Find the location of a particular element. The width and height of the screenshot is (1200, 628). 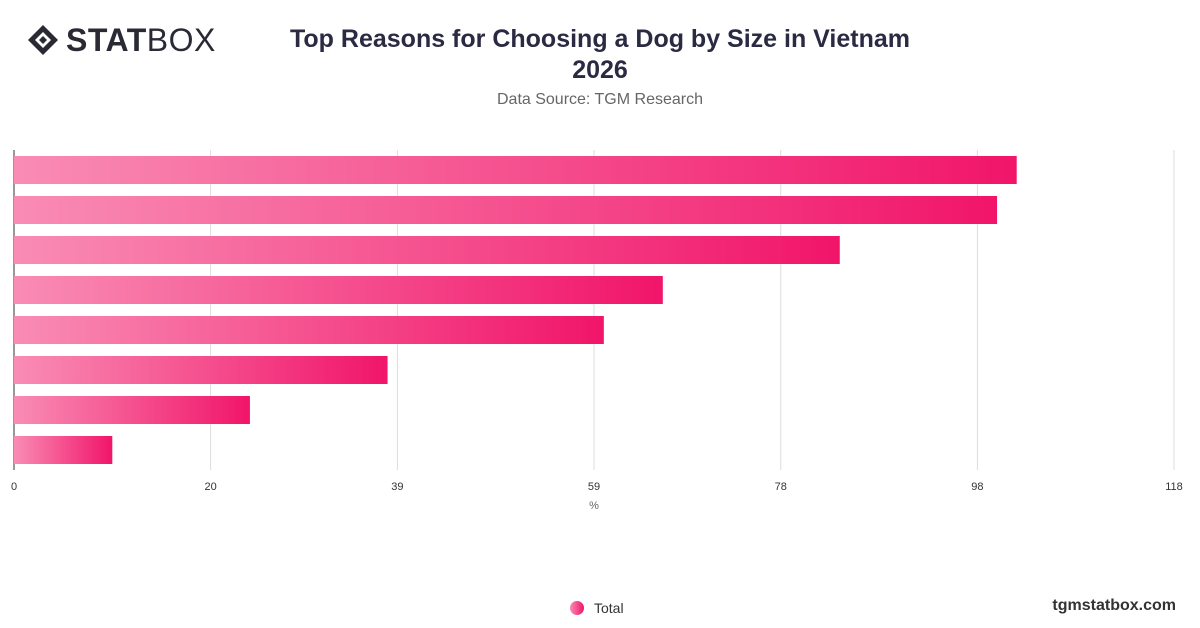

logo-text: STATBOX is located at coordinates (141, 40).